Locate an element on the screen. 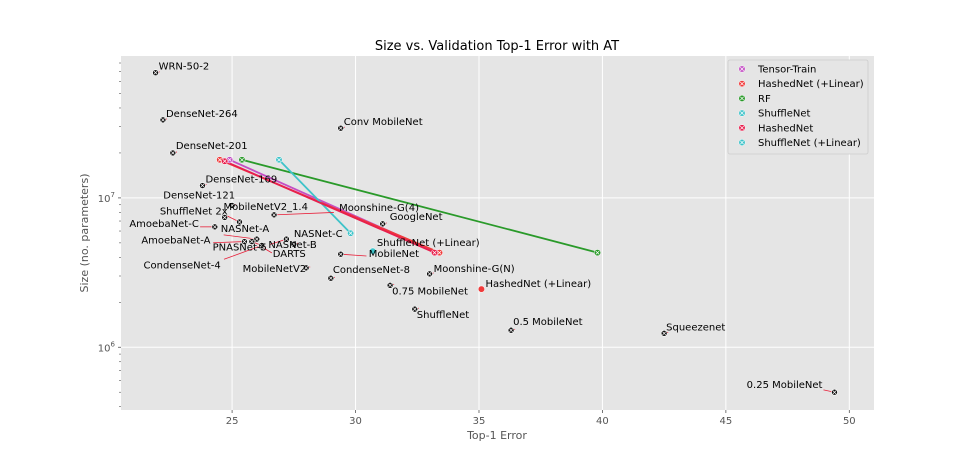  model-label: DenseNet-169 is located at coordinates (241, 180).